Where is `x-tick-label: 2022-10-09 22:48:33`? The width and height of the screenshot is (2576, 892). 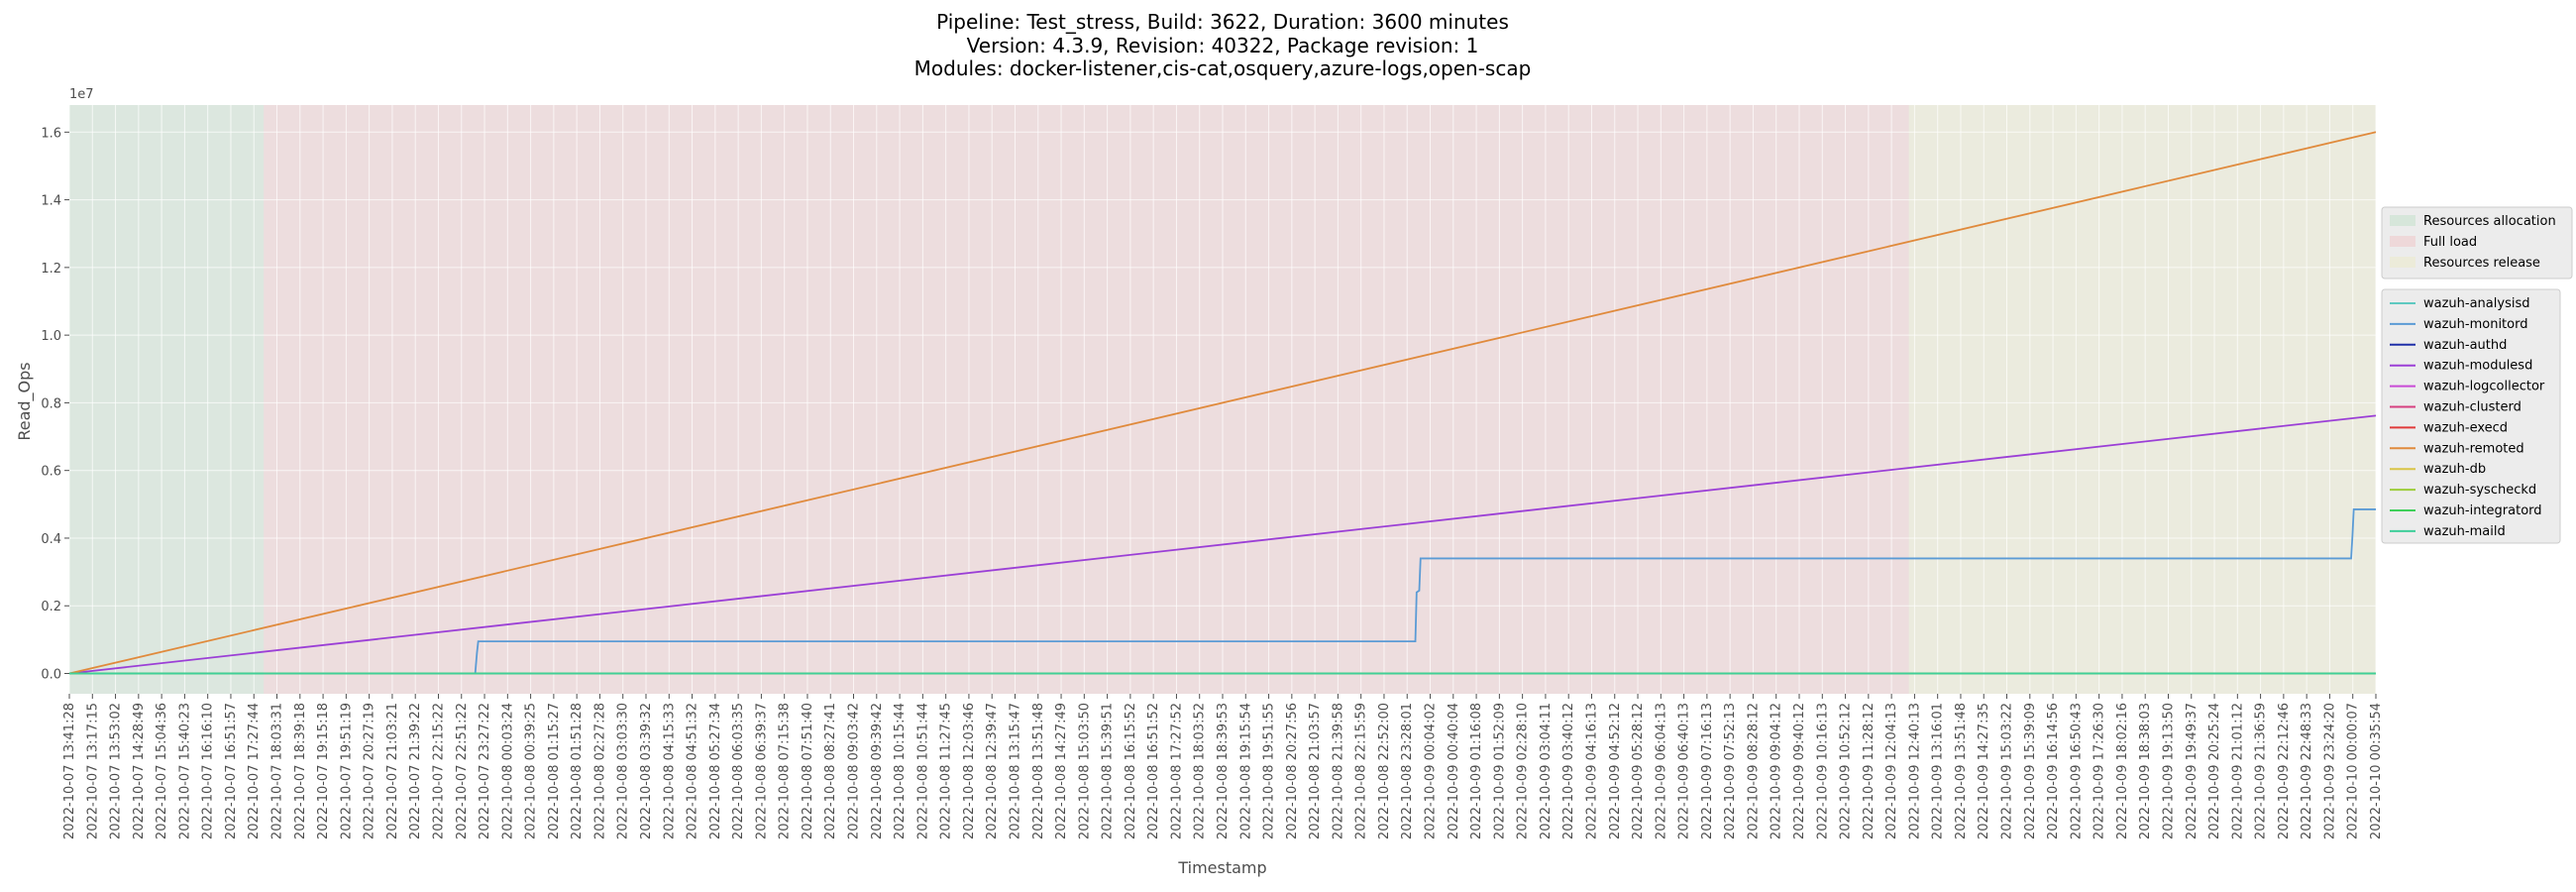
x-tick-label: 2022-10-09 22:48:33 is located at coordinates (2307, 771).